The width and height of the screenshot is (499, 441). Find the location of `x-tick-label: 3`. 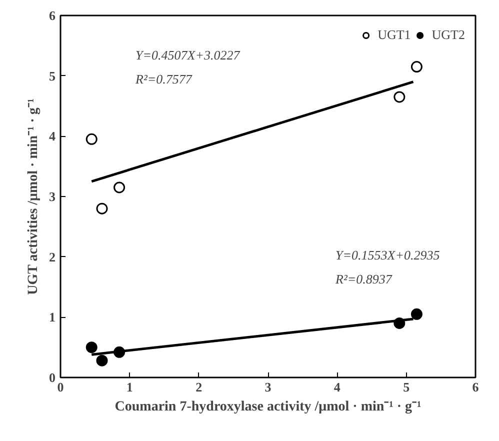

x-tick-label: 3 is located at coordinates (268, 387).